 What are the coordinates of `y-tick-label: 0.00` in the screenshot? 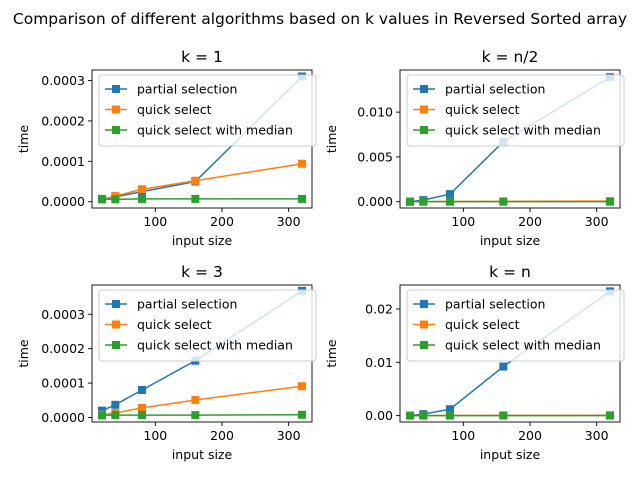 It's located at (379, 415).